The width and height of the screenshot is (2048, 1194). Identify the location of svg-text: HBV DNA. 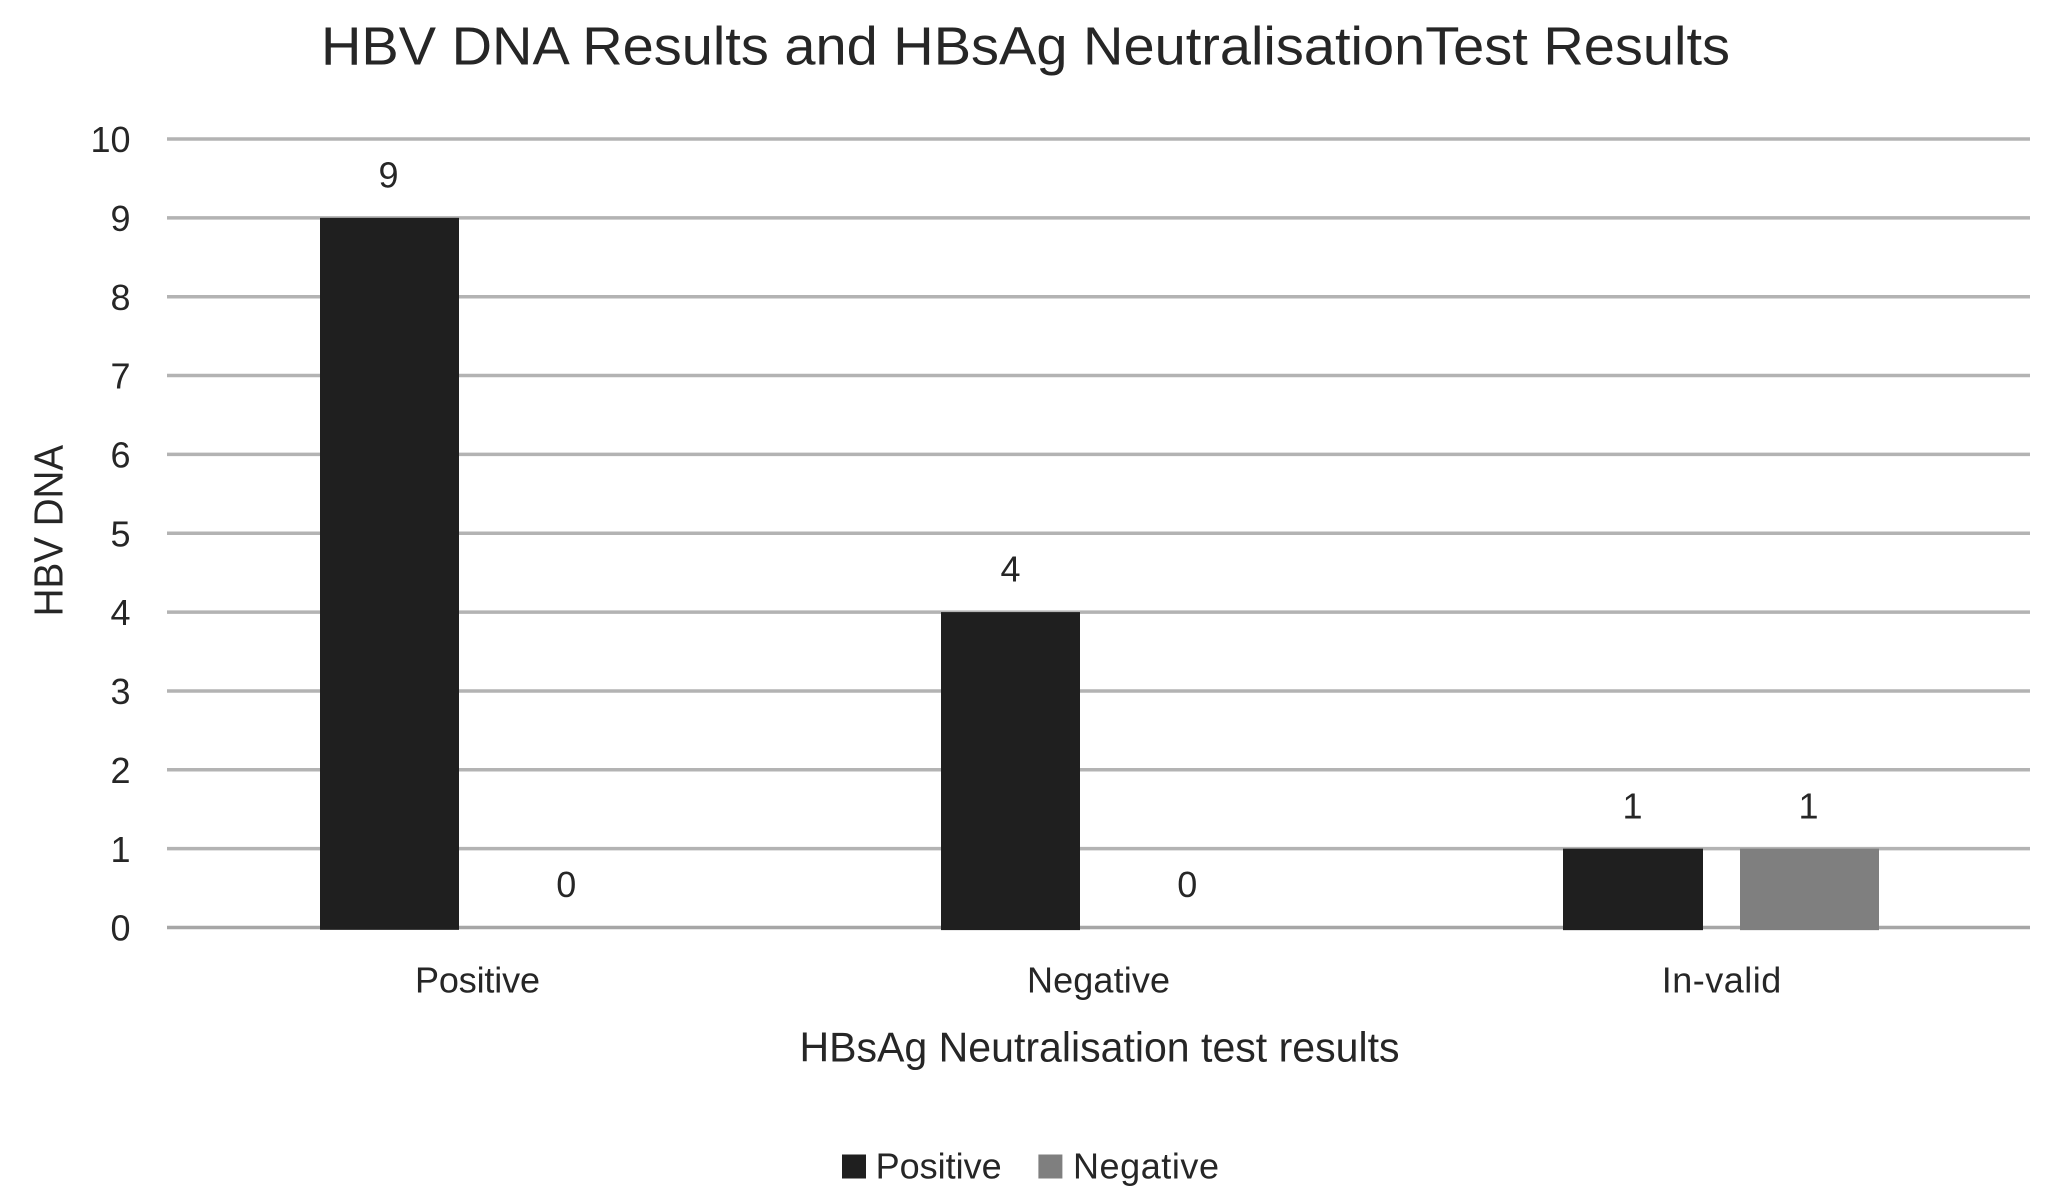
(49, 531).